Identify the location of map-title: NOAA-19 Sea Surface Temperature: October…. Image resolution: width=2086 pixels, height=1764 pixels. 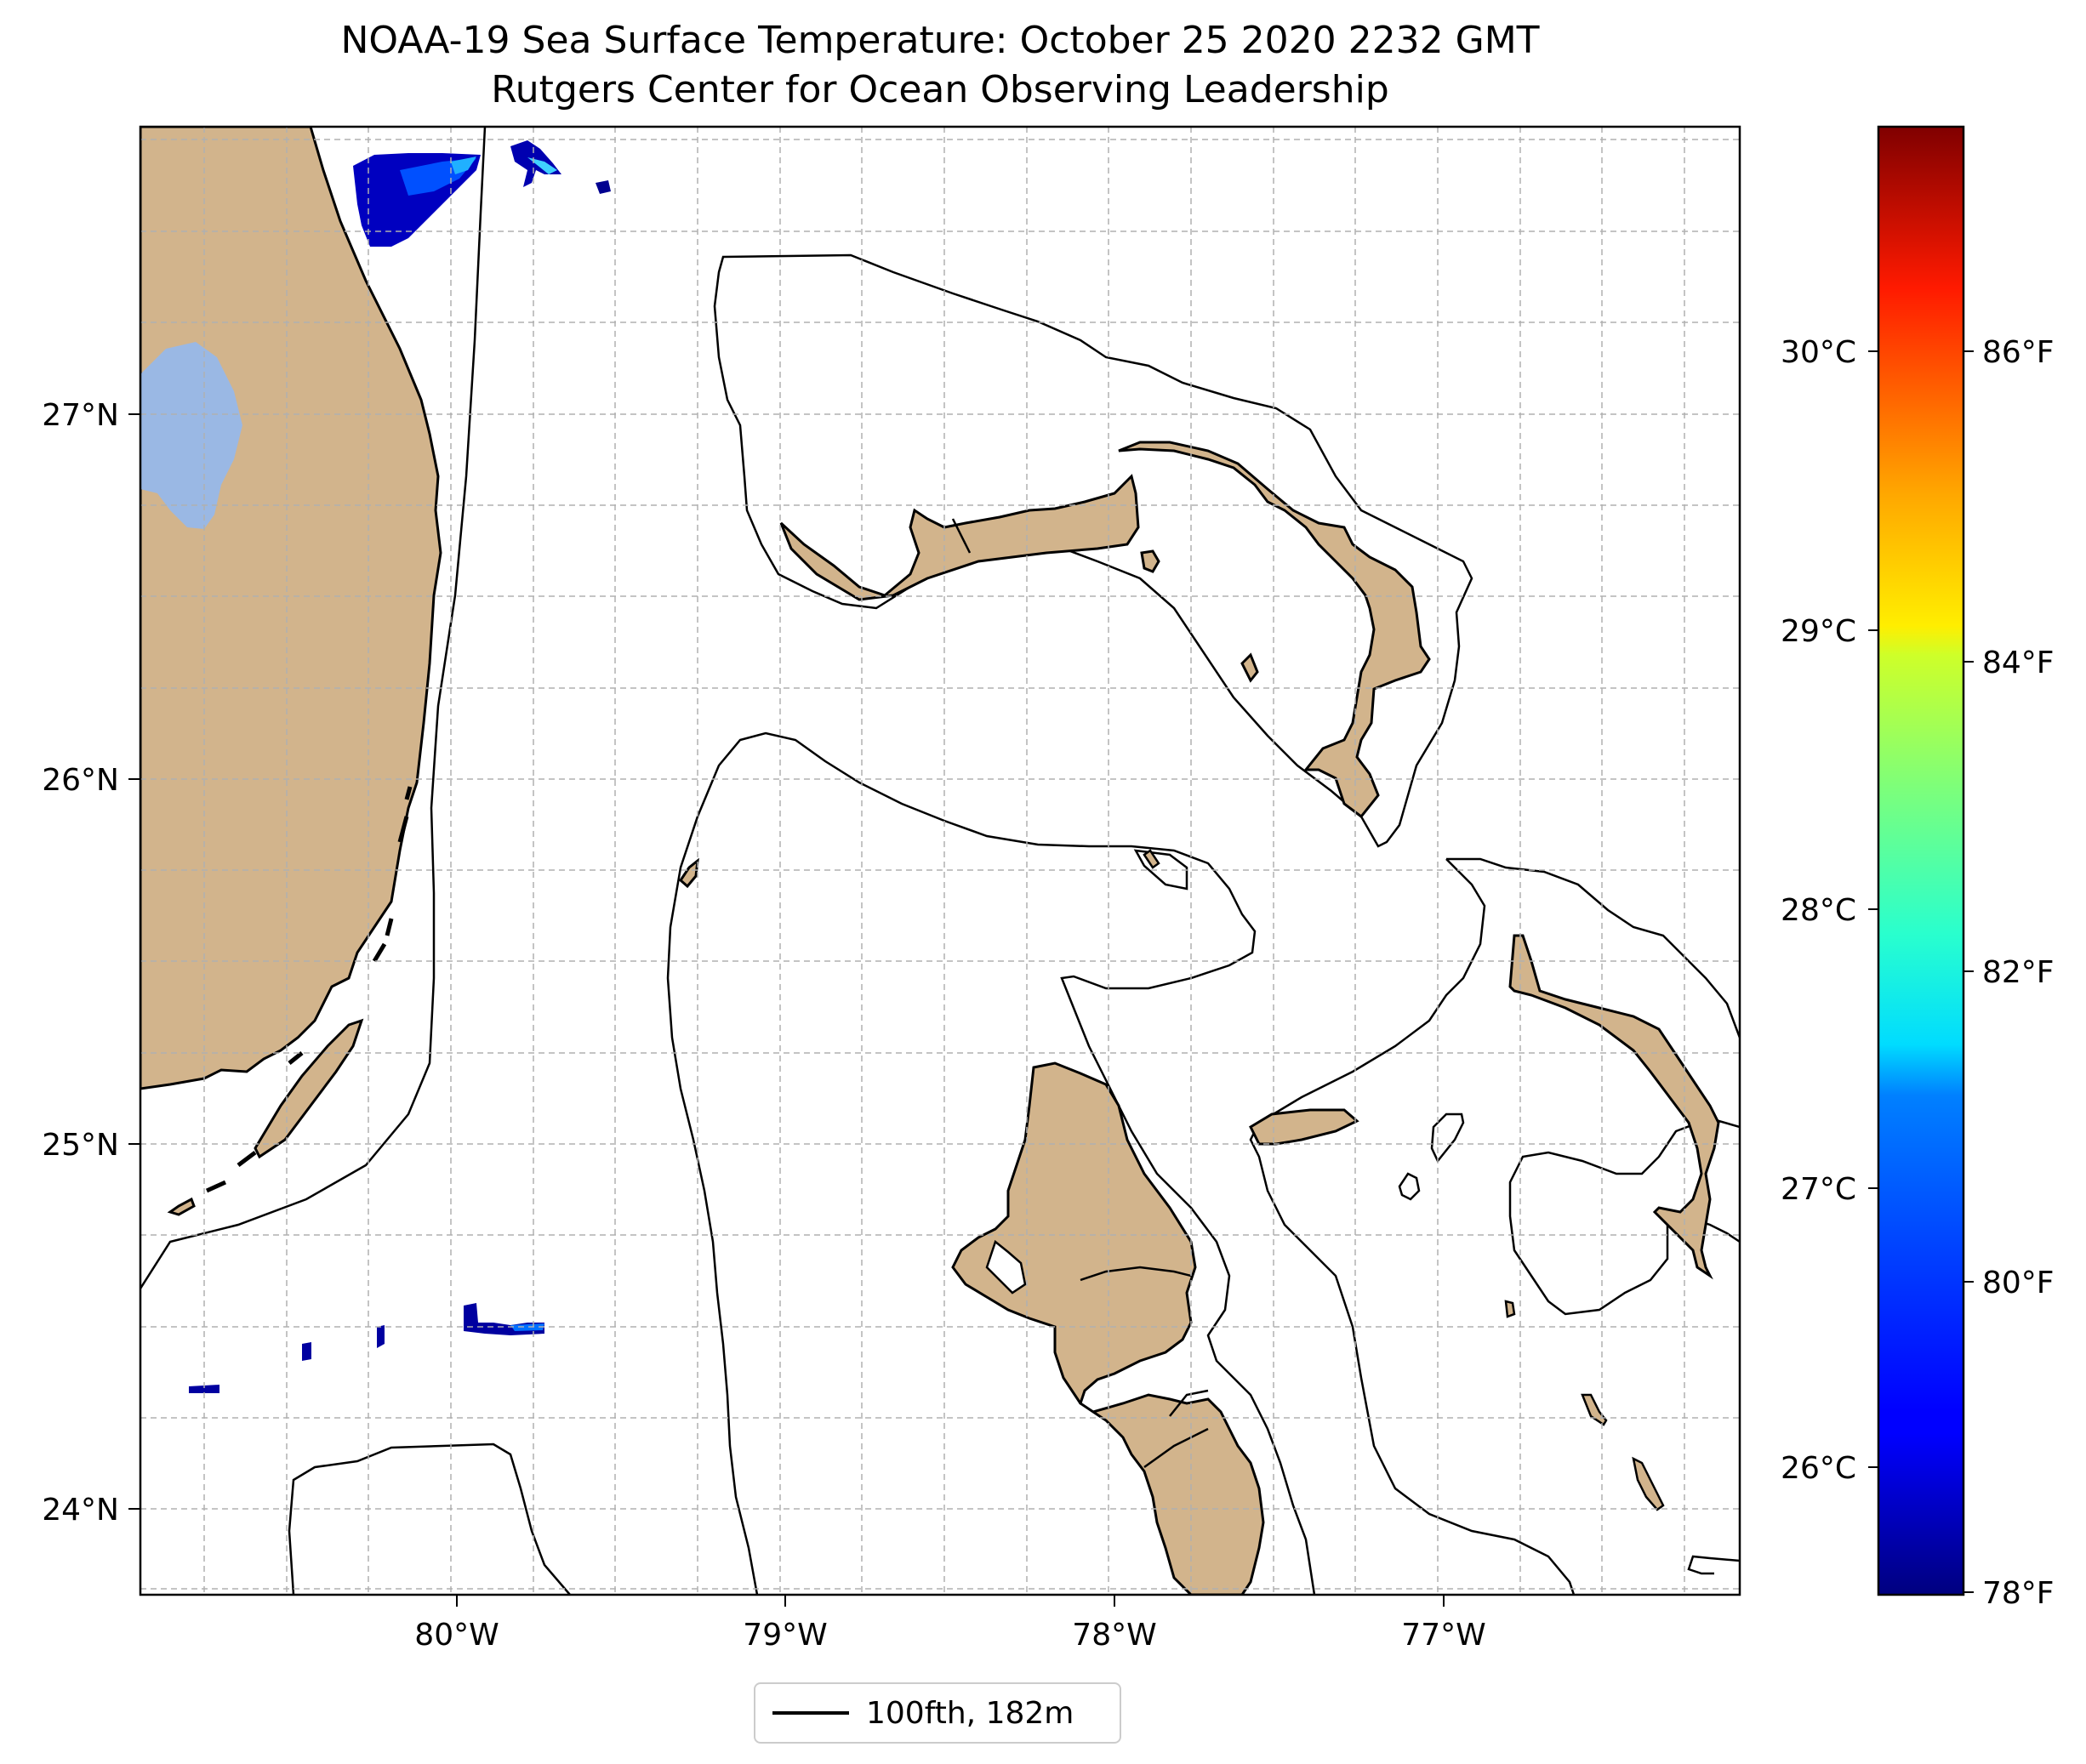
(940, 40).